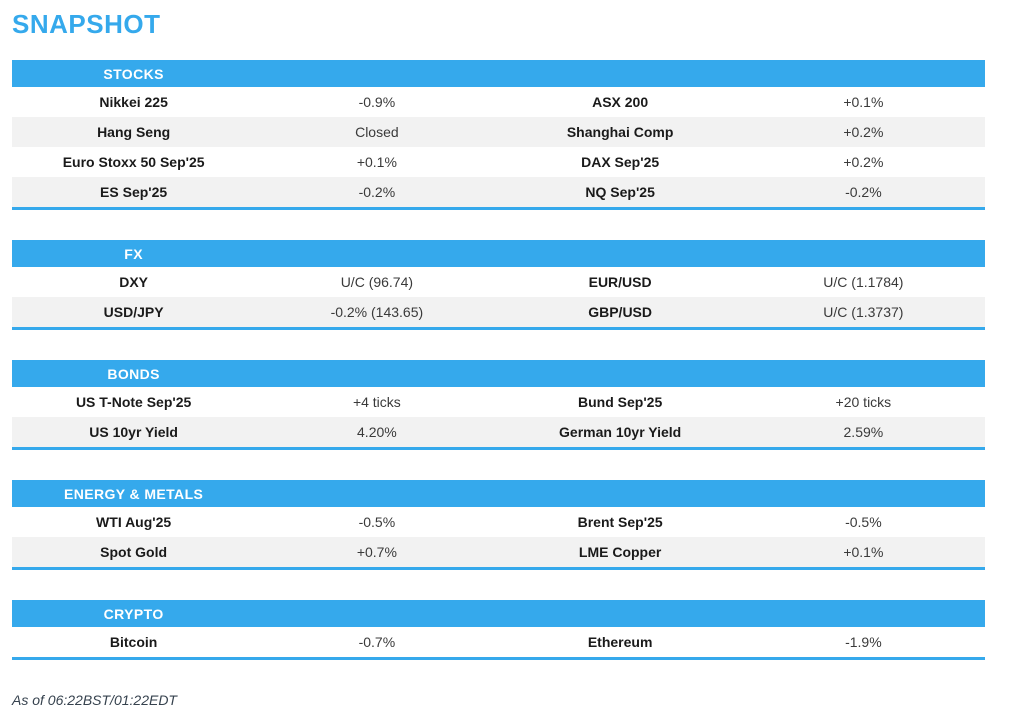  Describe the element at coordinates (134, 132) in the screenshot. I see `instrument-label-left: Hang Seng` at that location.